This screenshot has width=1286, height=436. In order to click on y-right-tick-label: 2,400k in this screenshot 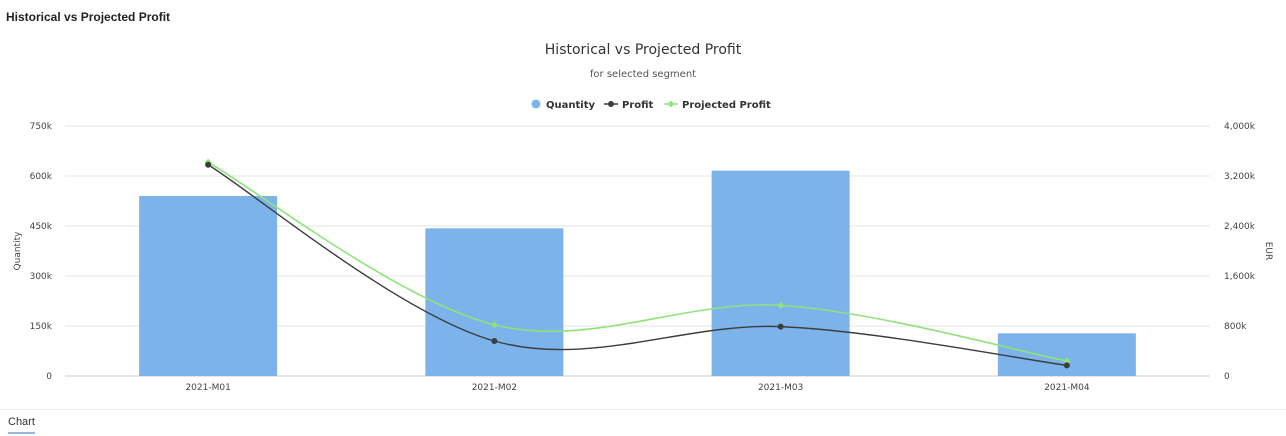, I will do `click(1240, 227)`.